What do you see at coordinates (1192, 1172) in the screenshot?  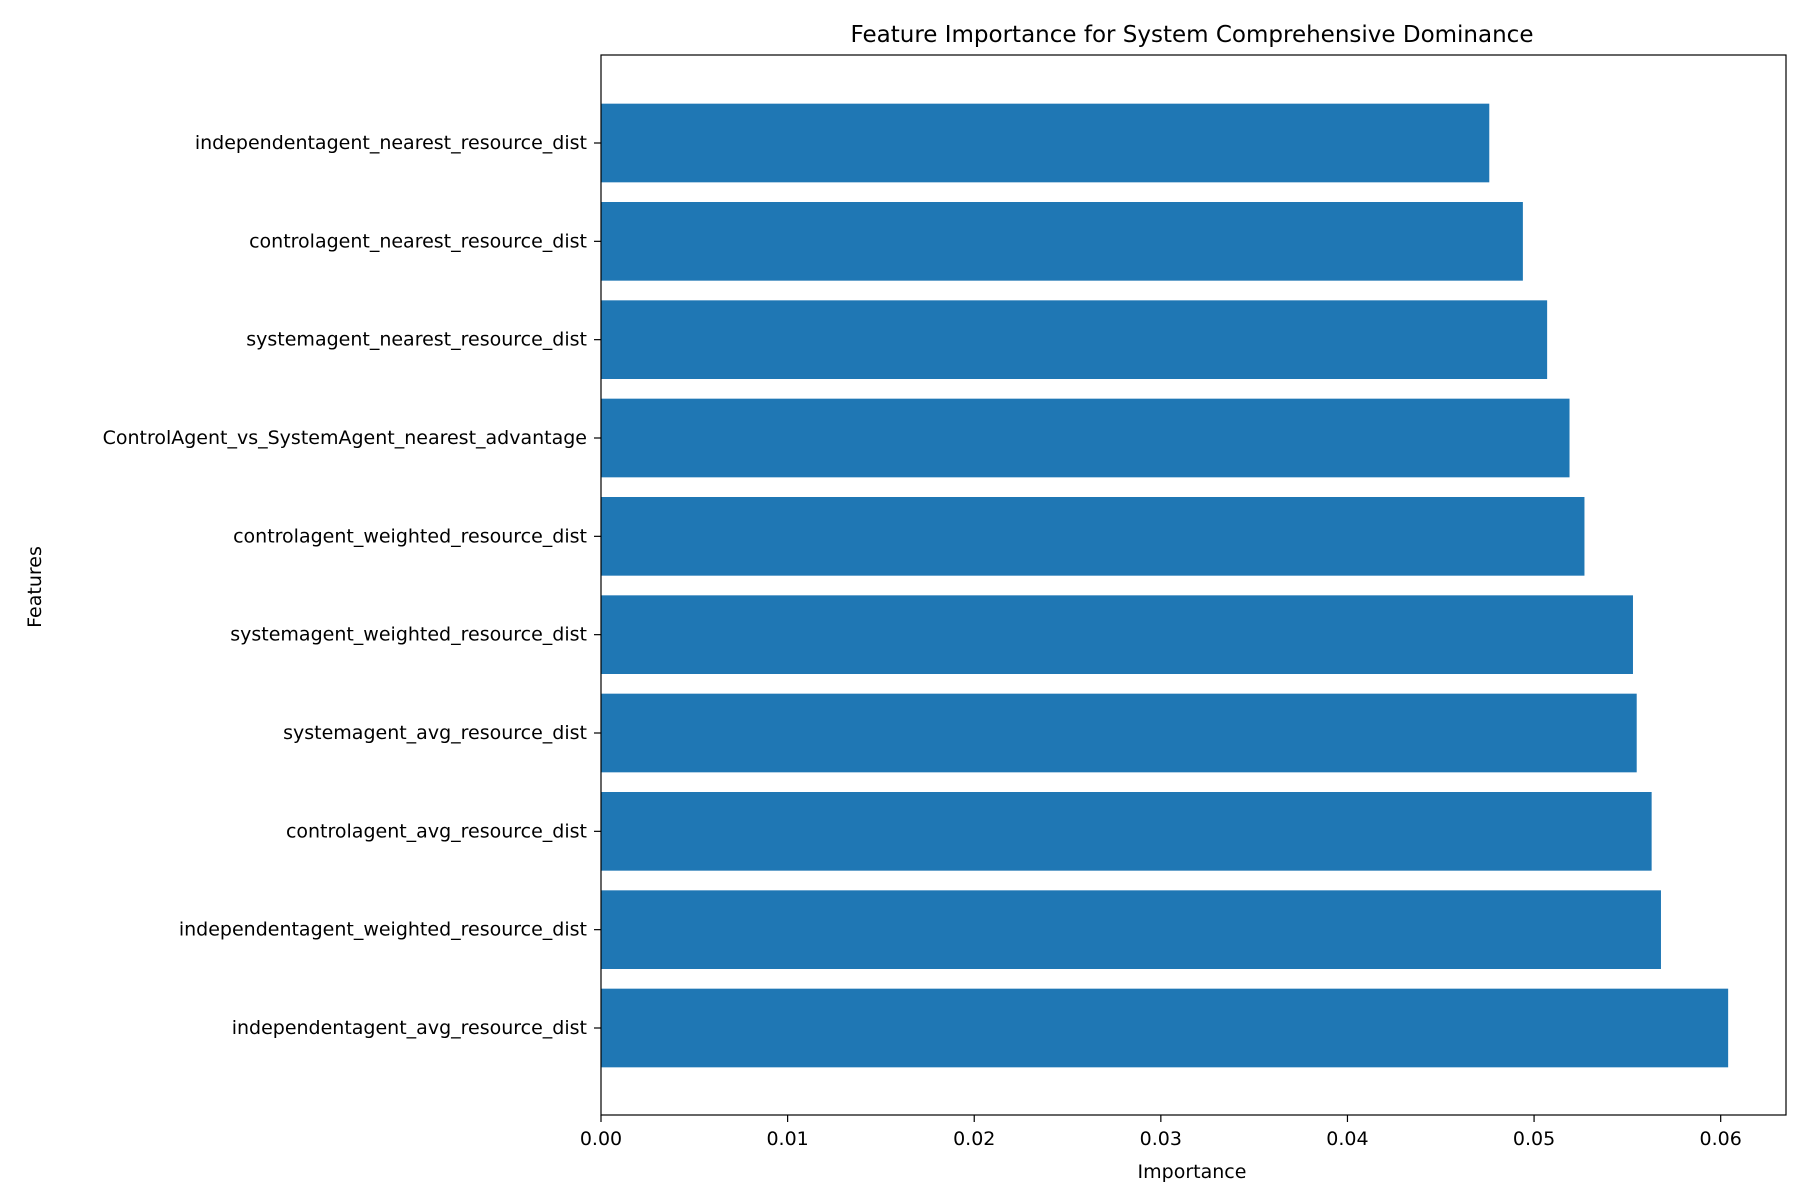 I see `x-axis-label: Importance` at bounding box center [1192, 1172].